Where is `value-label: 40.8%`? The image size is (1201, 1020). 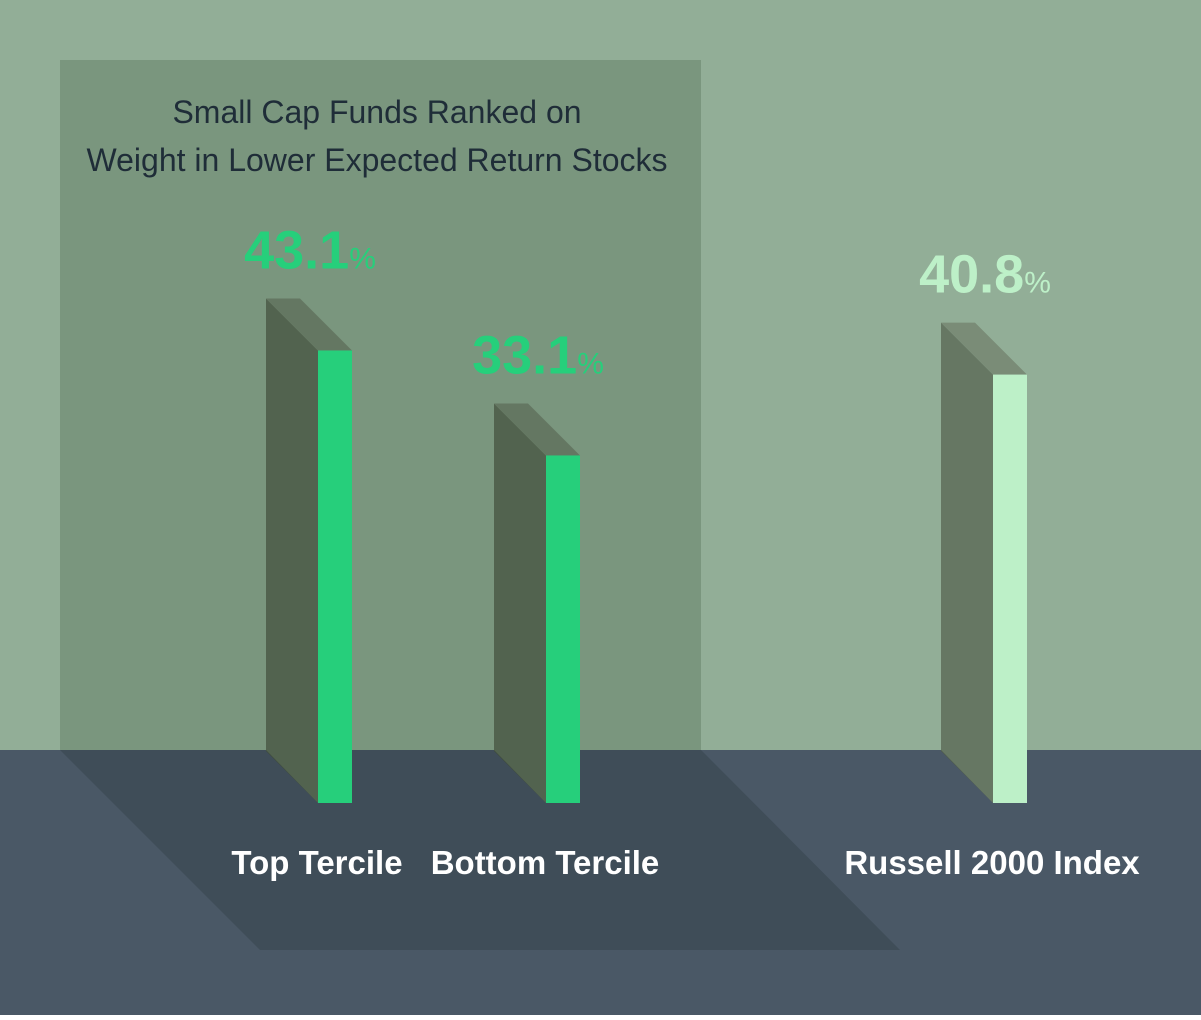
value-label: 40.8% is located at coordinates (985, 275).